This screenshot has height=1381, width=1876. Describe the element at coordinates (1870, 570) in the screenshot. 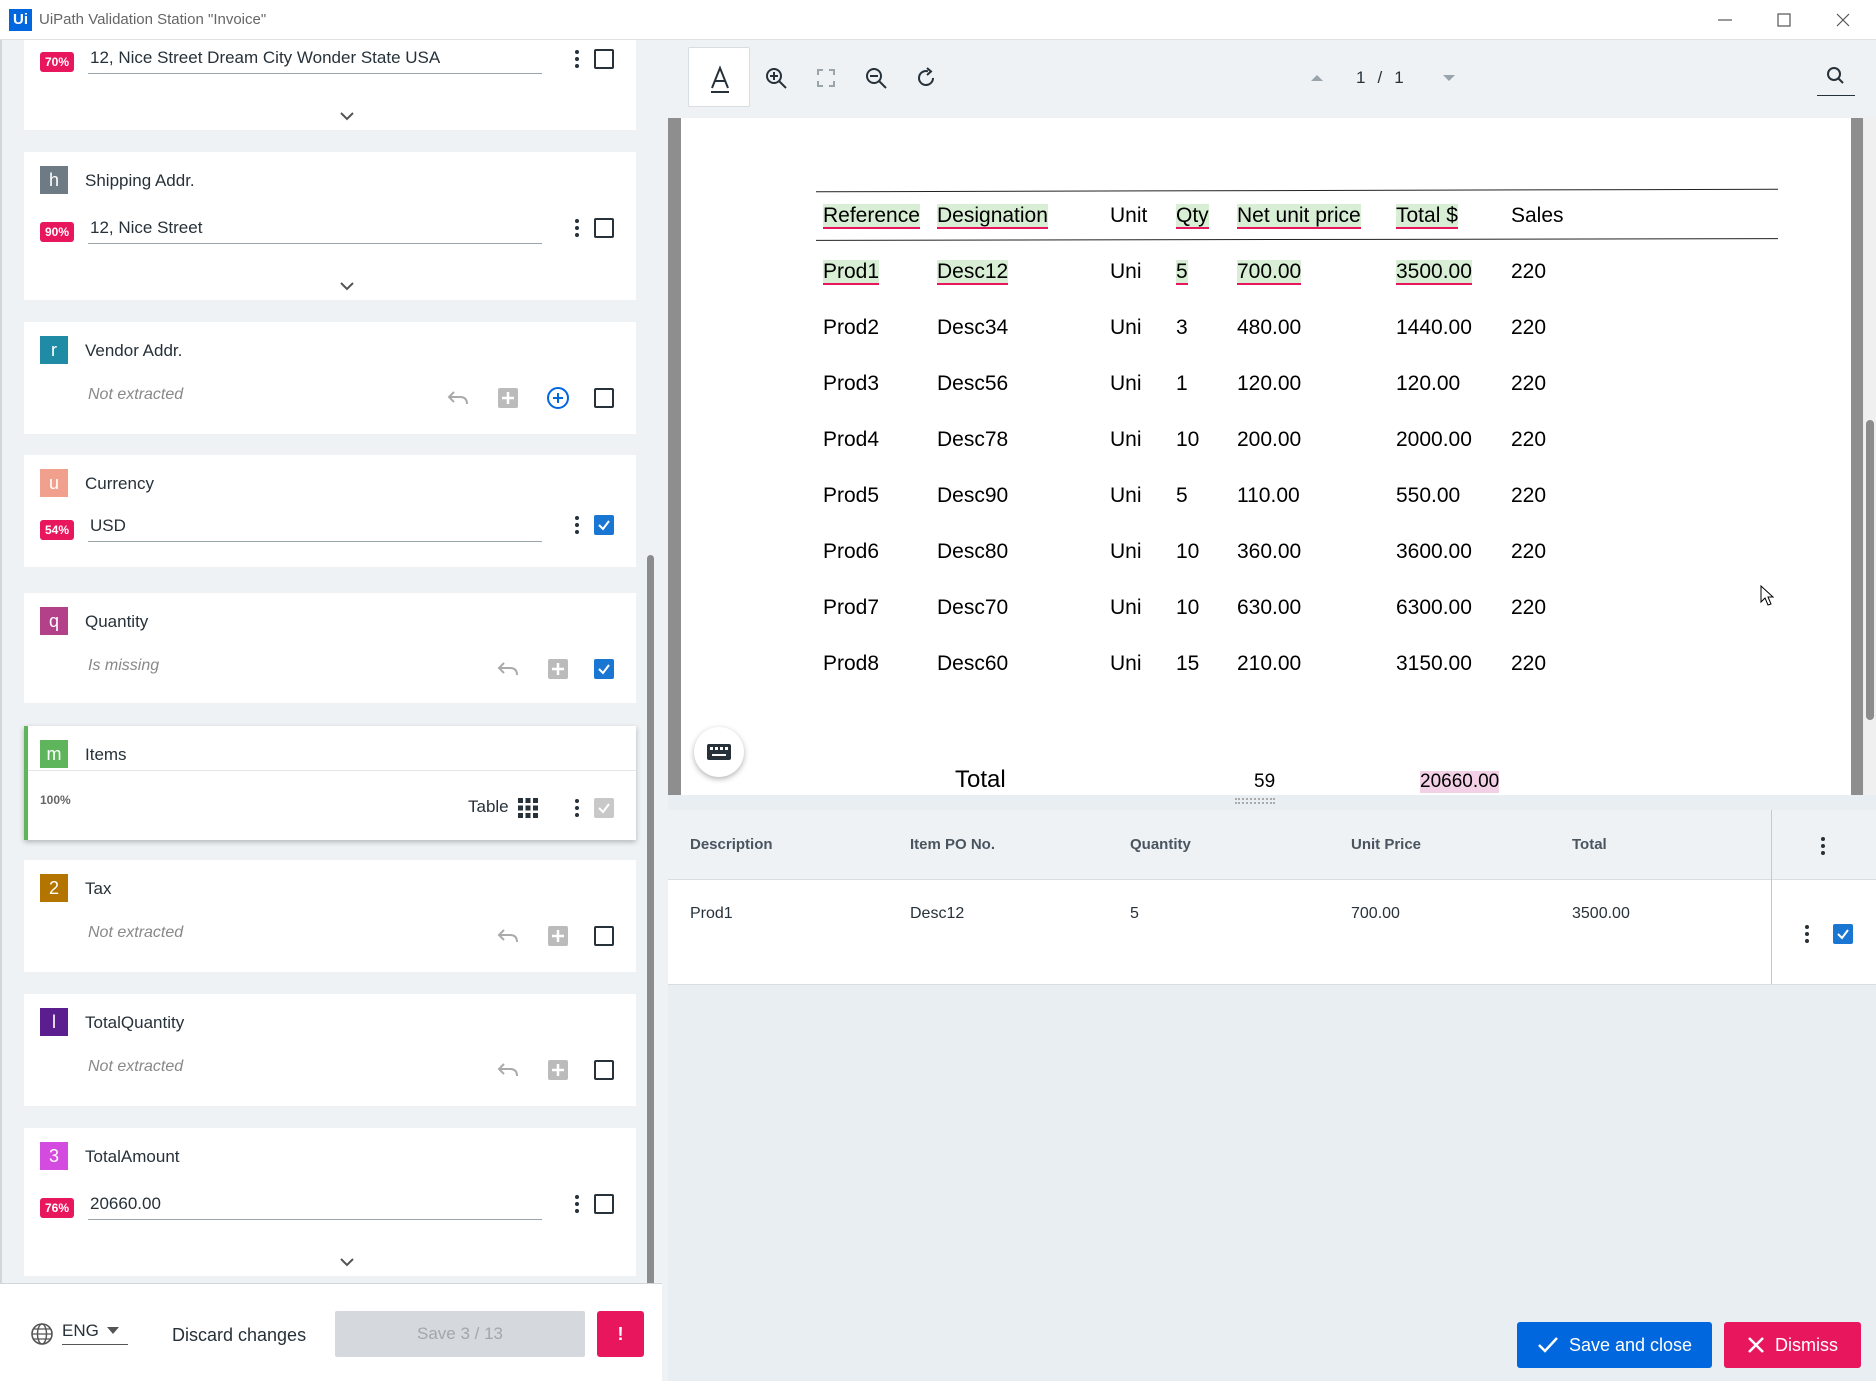

I see `document-scrollbar-thumb` at that location.